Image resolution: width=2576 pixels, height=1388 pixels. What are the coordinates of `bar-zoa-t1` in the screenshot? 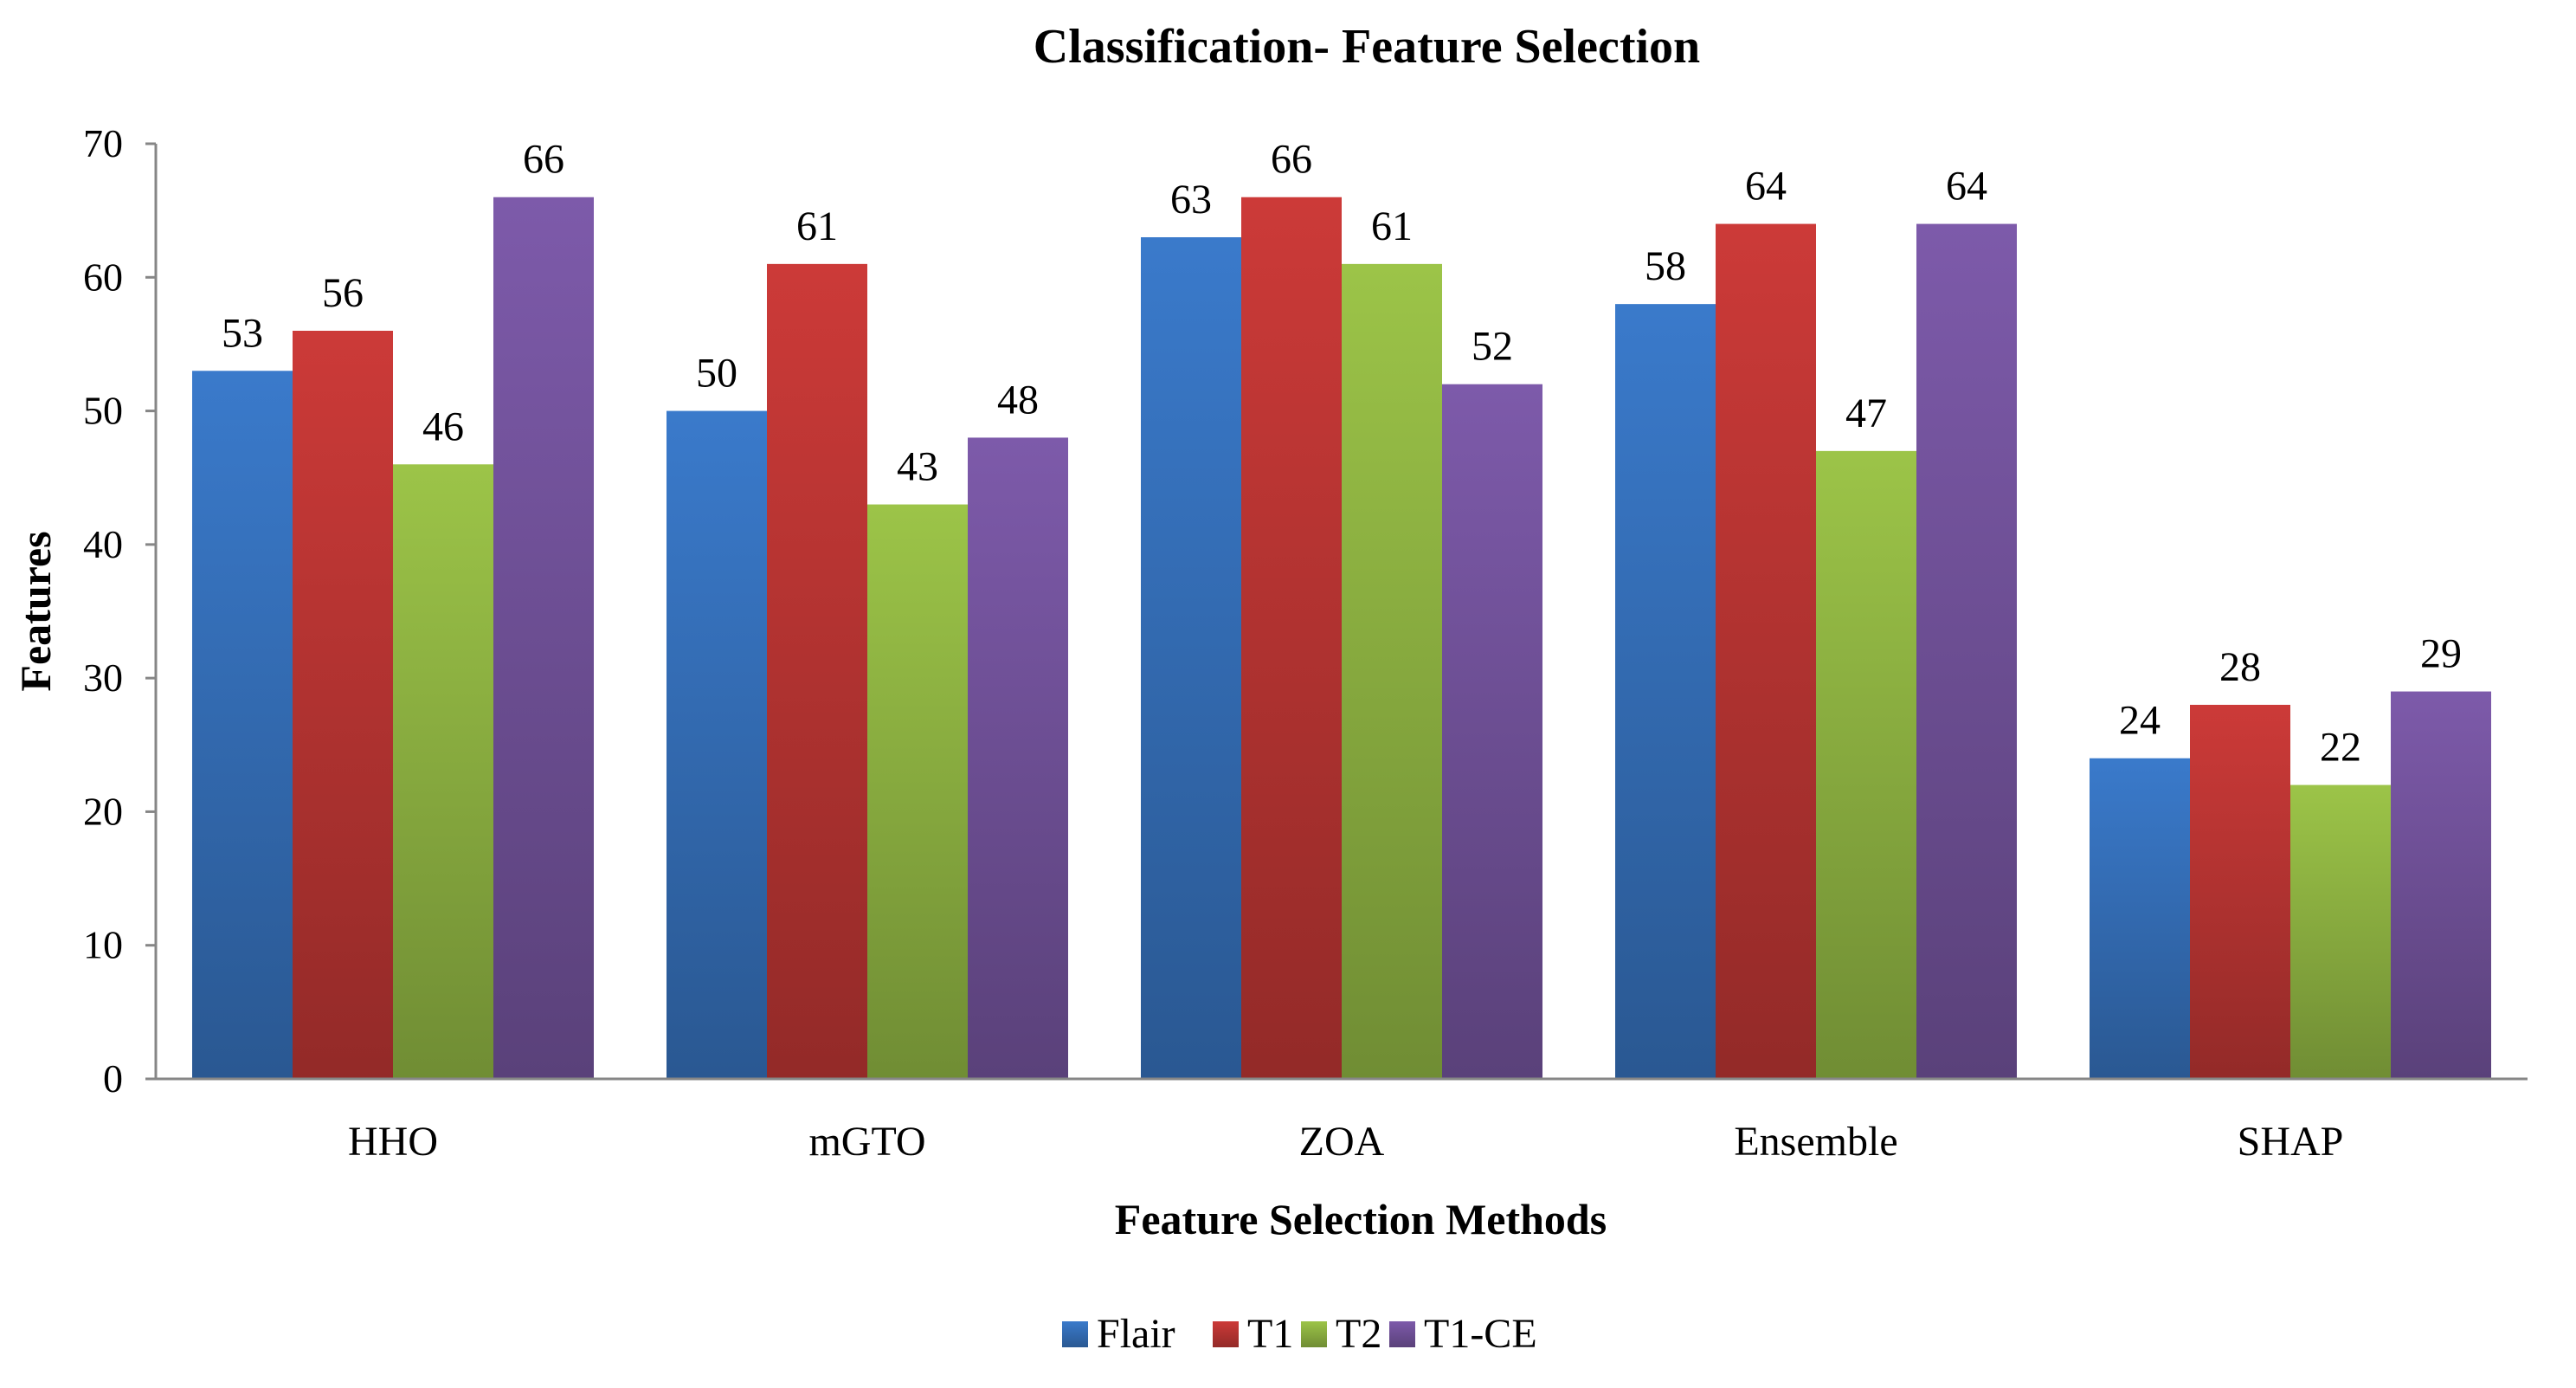 It's located at (1291, 638).